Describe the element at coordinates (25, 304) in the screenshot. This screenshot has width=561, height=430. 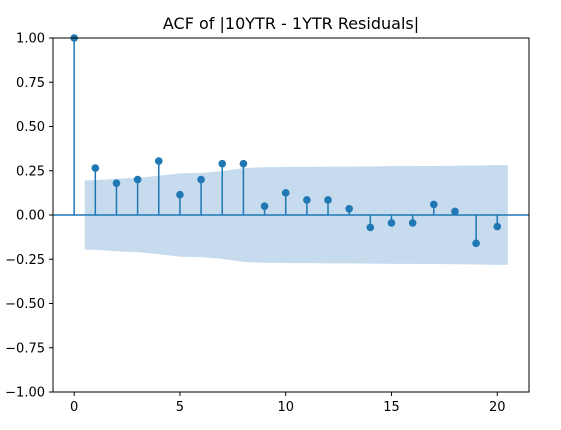
I see `y-tick-label: −0.50` at that location.